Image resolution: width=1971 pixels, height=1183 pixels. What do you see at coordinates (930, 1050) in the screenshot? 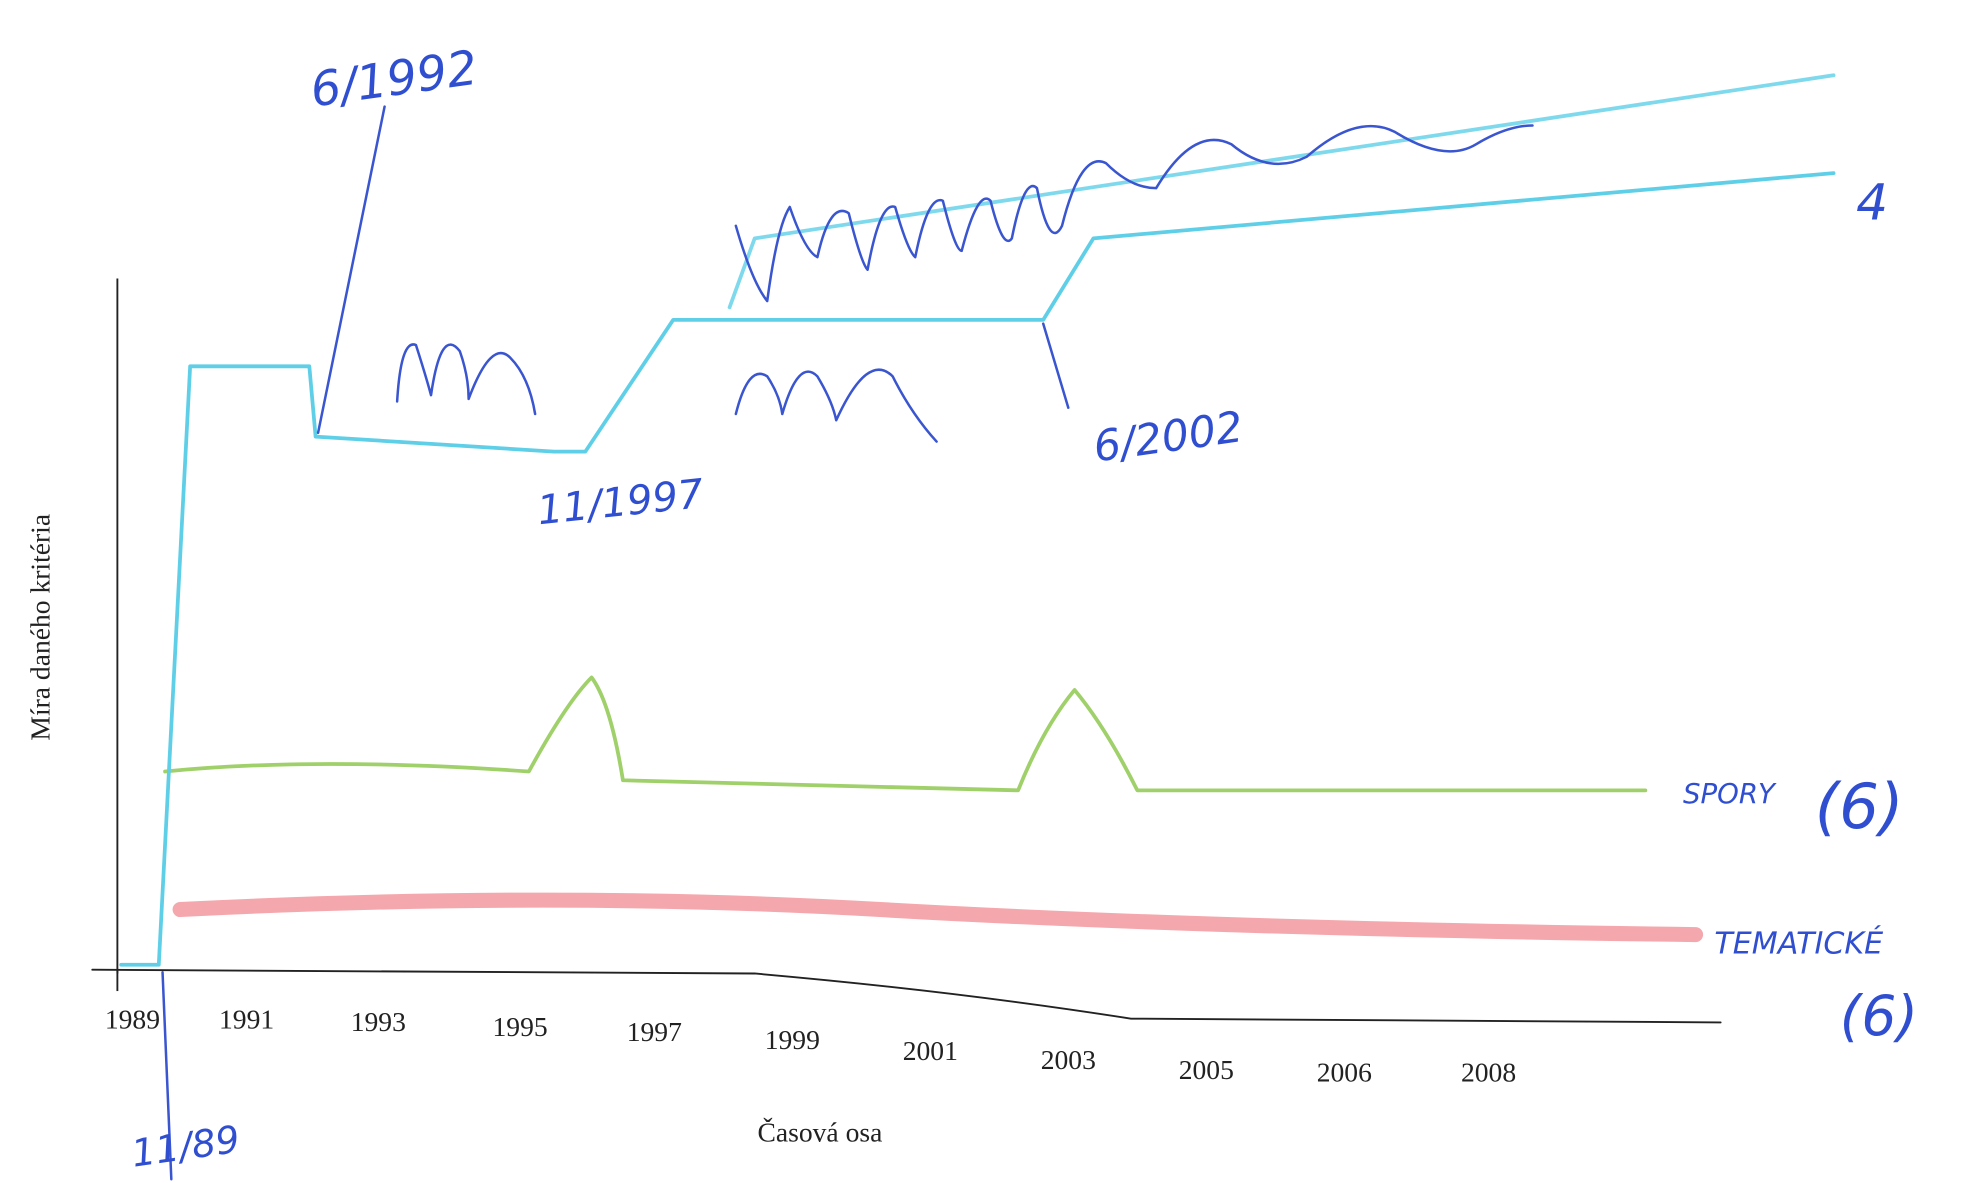
I see `x-tick-label: 2001` at bounding box center [930, 1050].